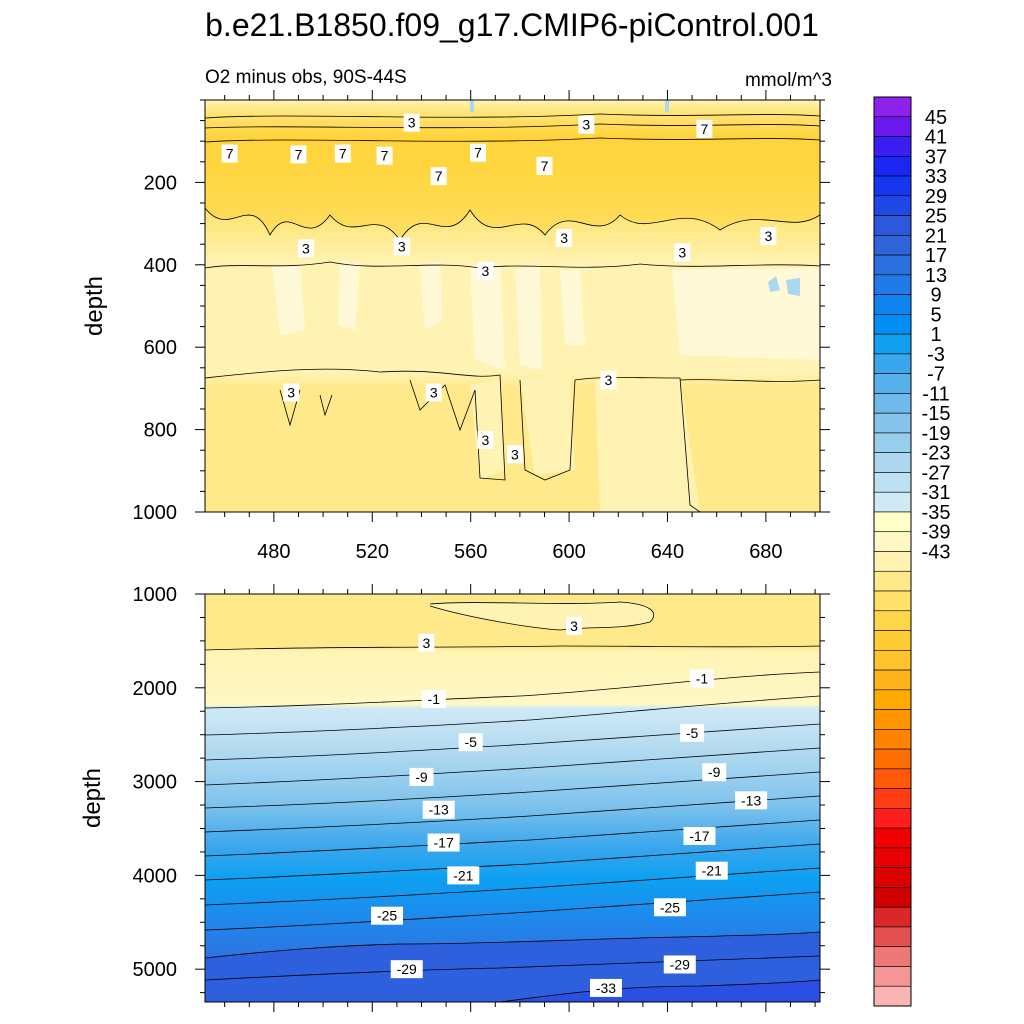 The height and width of the screenshot is (1024, 1024). I want to click on y-tick-label: 4000, so click(155, 876).